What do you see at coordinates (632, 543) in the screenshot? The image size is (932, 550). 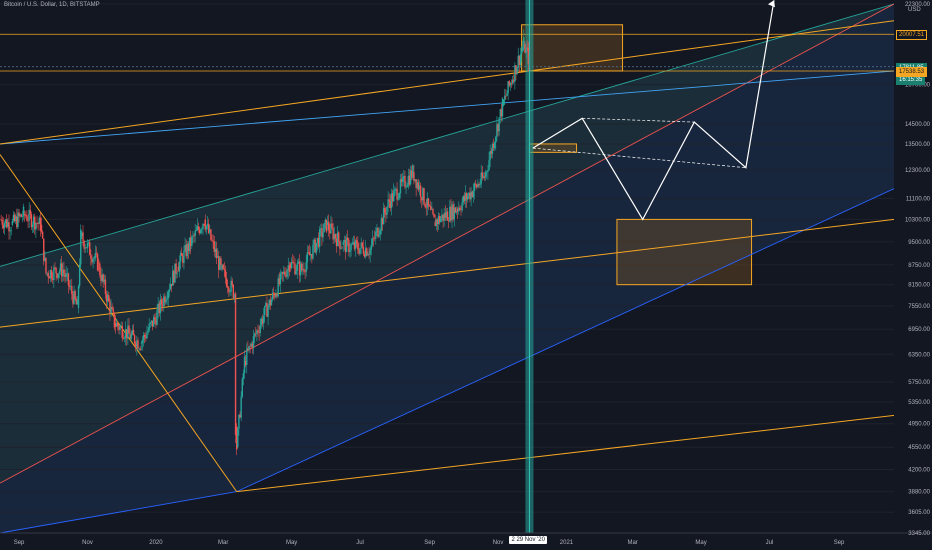 I see `x-tick-label: Mar` at bounding box center [632, 543].